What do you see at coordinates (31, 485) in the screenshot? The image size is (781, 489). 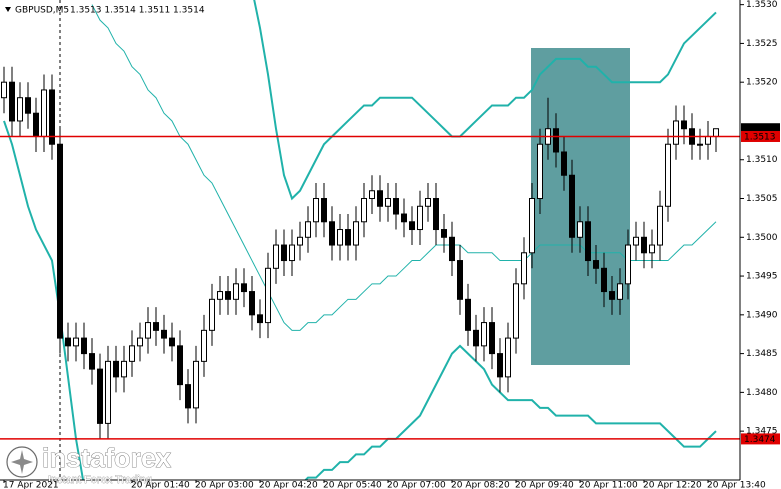 I see `x-tick-label: 17 Apr 2021` at bounding box center [31, 485].